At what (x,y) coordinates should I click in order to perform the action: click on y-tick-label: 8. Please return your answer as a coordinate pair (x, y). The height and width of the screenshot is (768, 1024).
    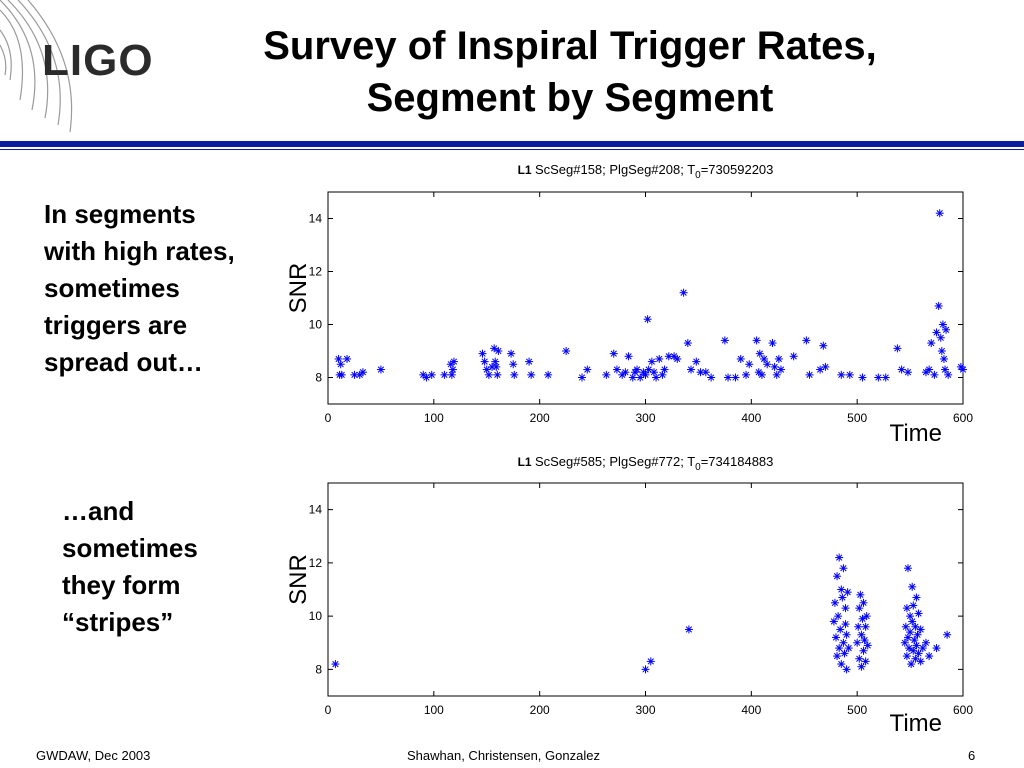
    Looking at the image, I should click on (318, 669).